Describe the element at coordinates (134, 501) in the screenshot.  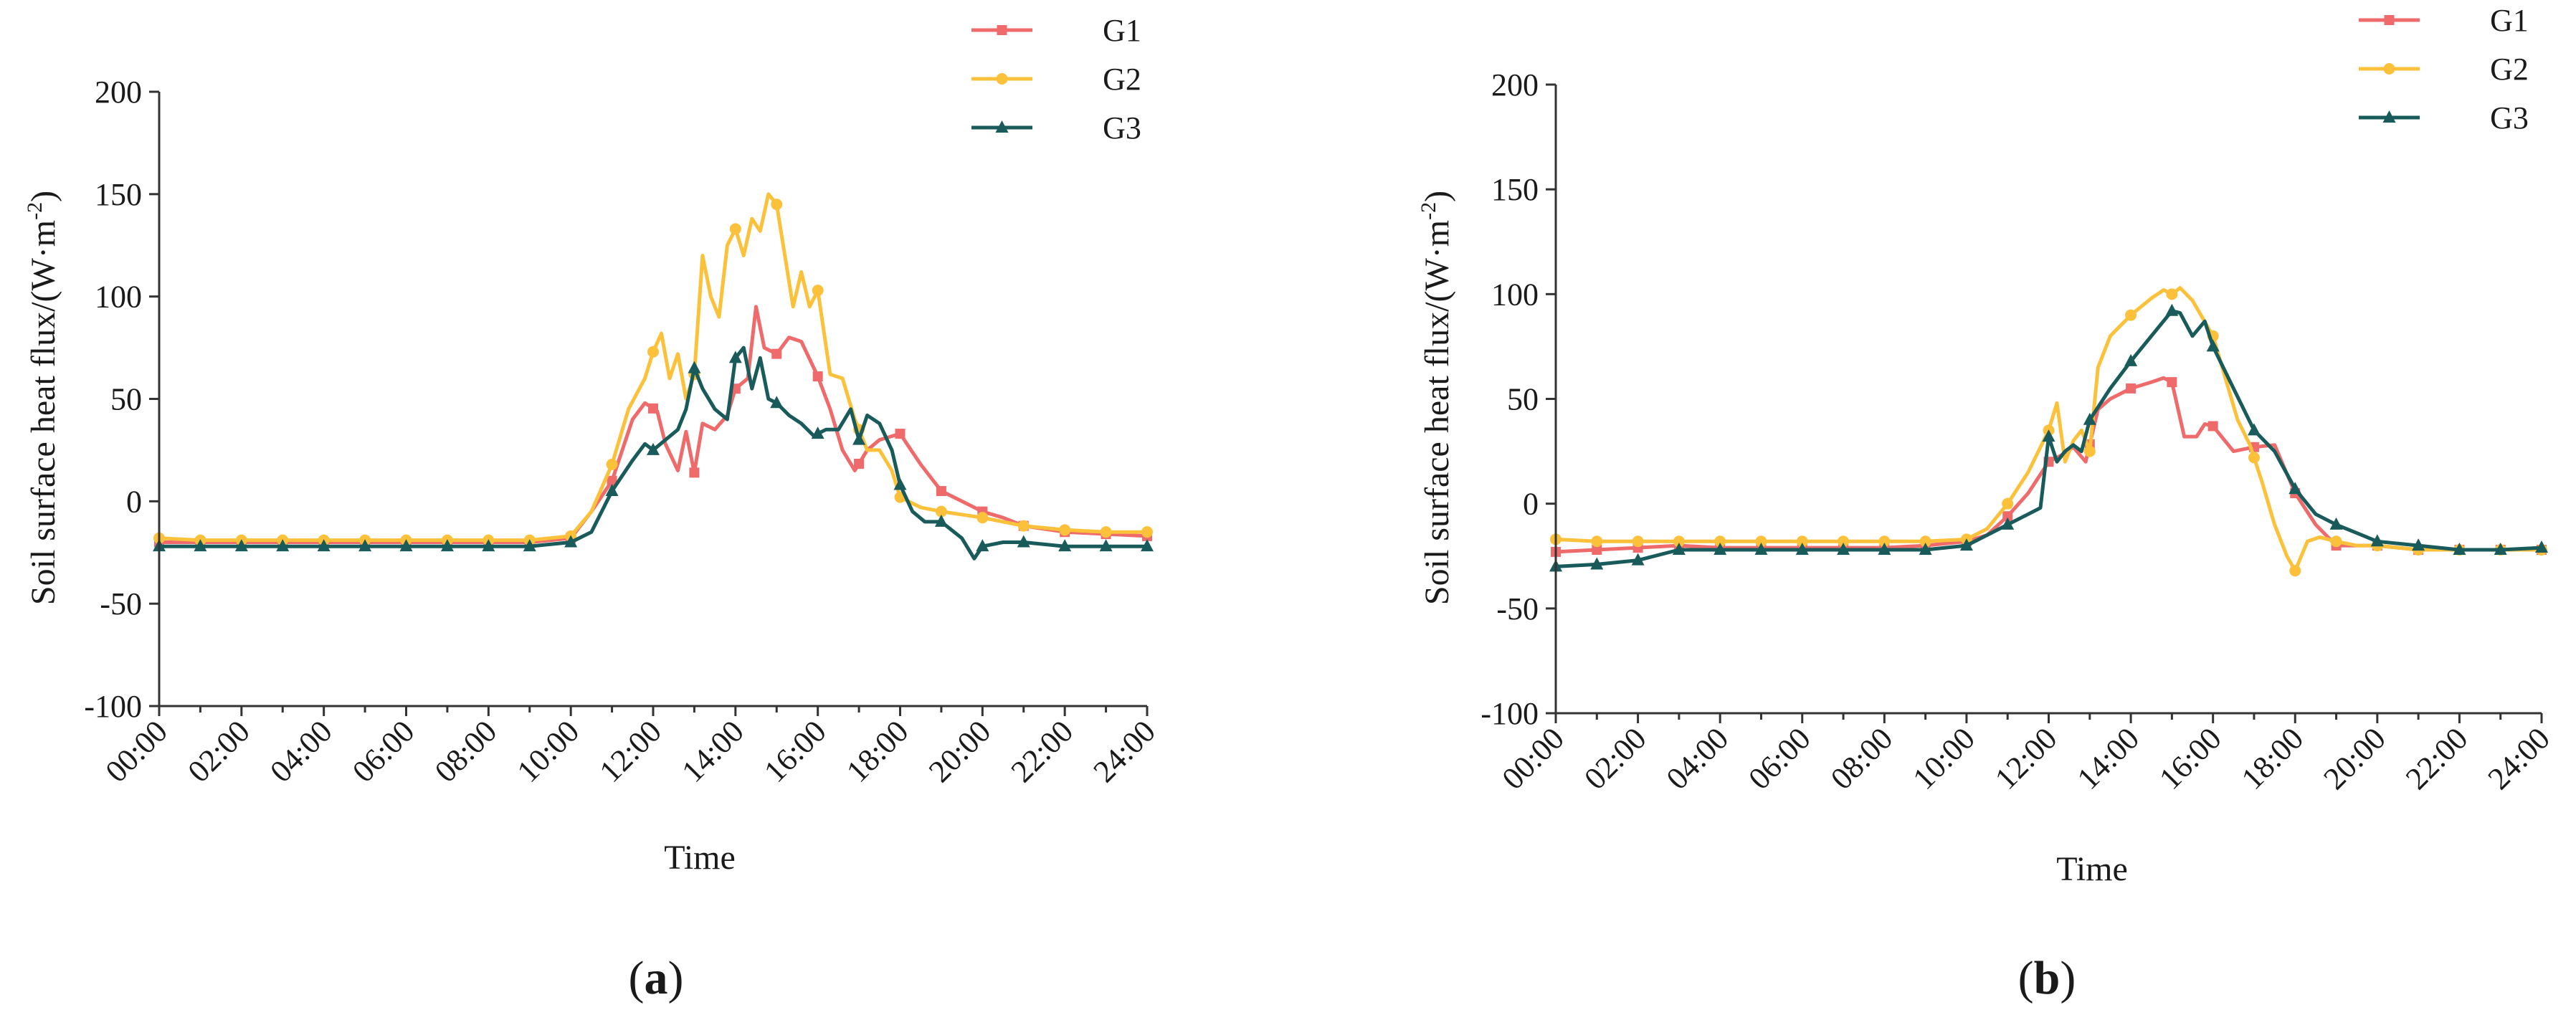
I see `y-tick-label-a: 0` at that location.